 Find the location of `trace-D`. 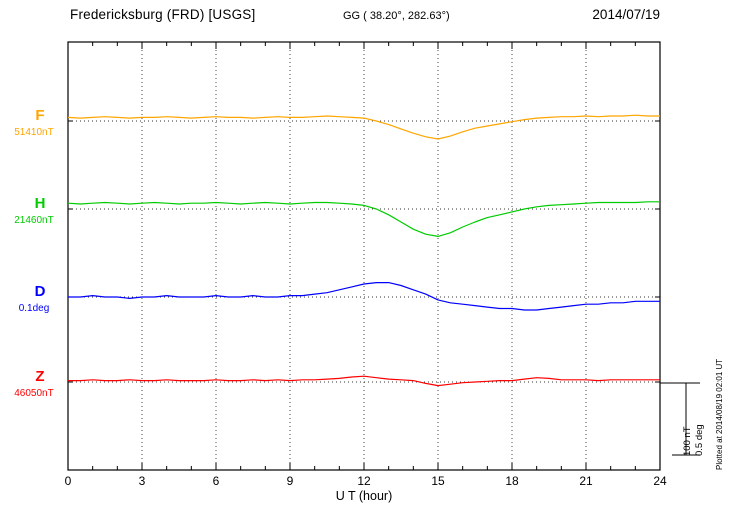

trace-D is located at coordinates (364, 296).